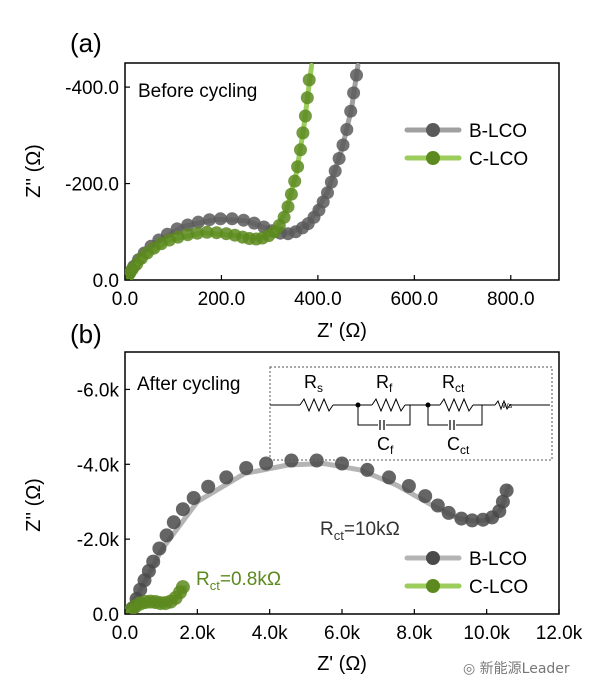  What do you see at coordinates (385, 445) in the screenshot?
I see `circuit-label-cf: Cf` at bounding box center [385, 445].